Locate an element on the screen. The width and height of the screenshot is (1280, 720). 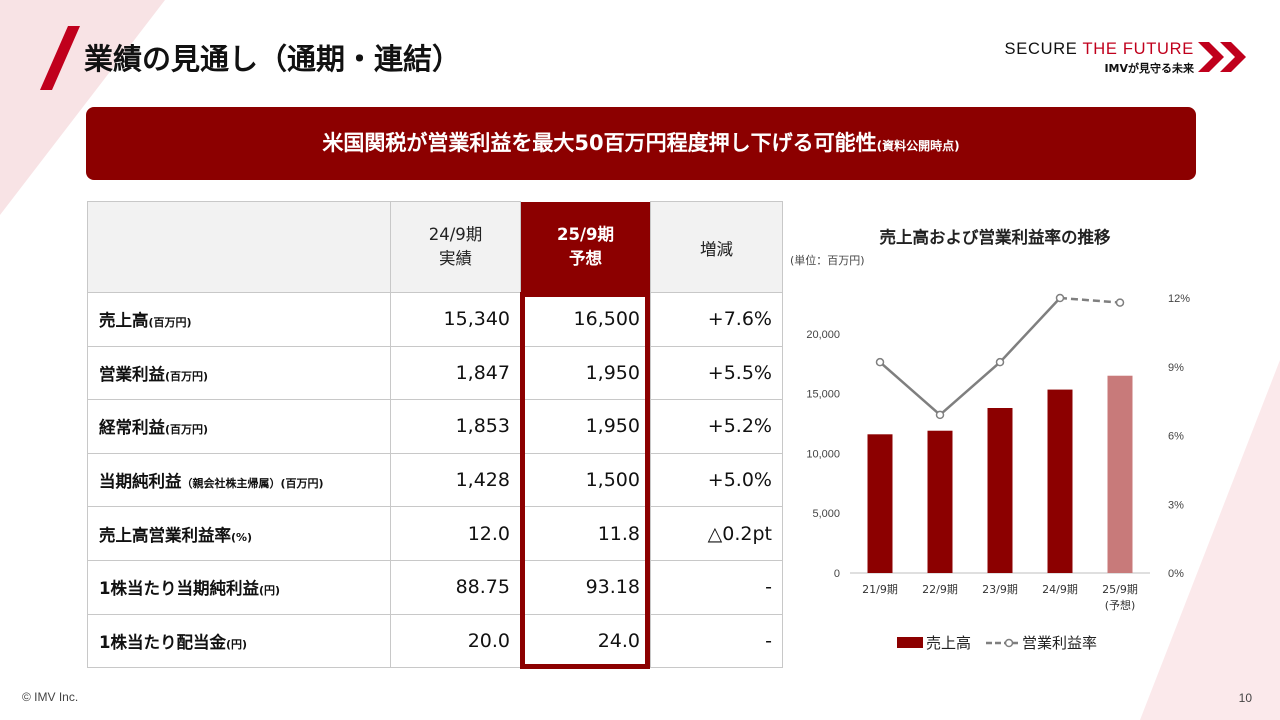
table-row: 1株当たり当期純利益(円) 88.75 93.18 - is located at coordinates (435, 587).